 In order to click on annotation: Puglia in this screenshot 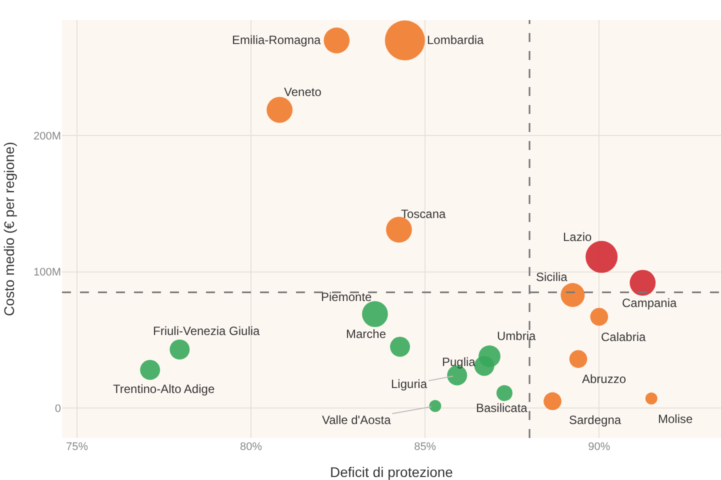, I will do `click(459, 362)`.